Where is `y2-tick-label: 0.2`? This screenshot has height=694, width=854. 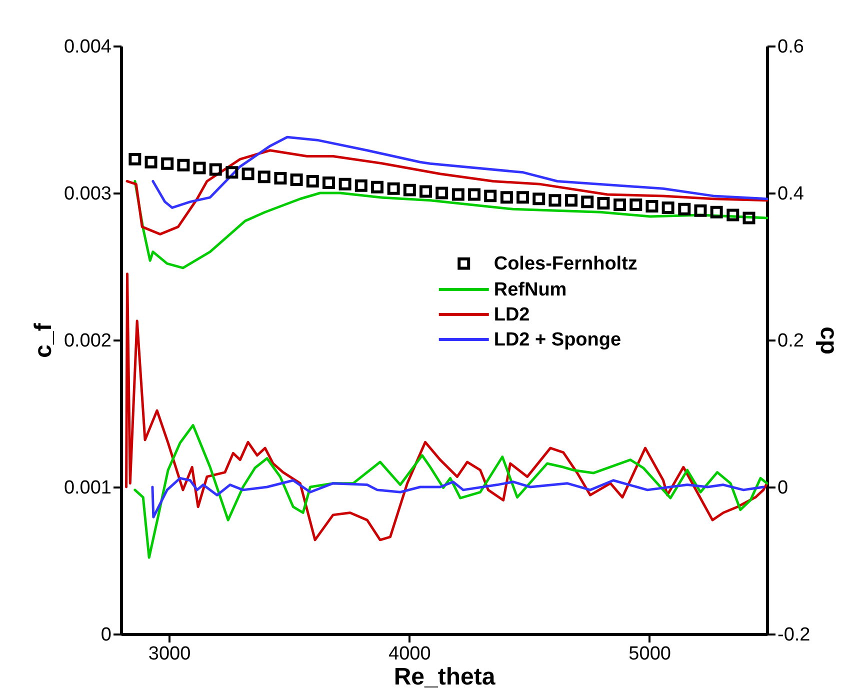 y2-tick-label: 0.2 is located at coordinates (791, 341).